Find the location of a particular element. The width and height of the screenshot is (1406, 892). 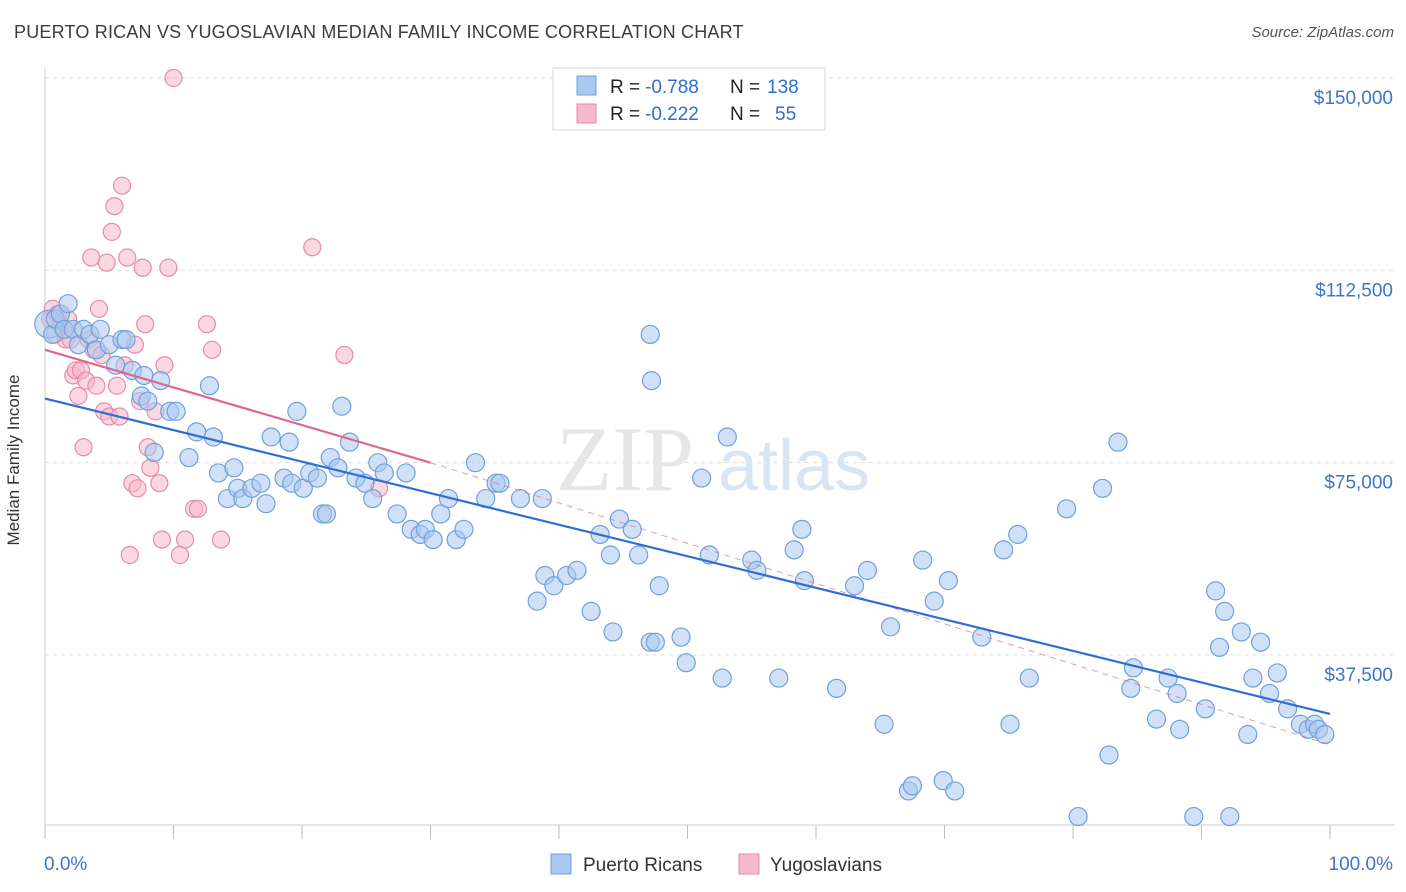

legend-r-label-1: R = is located at coordinates (625, 87).